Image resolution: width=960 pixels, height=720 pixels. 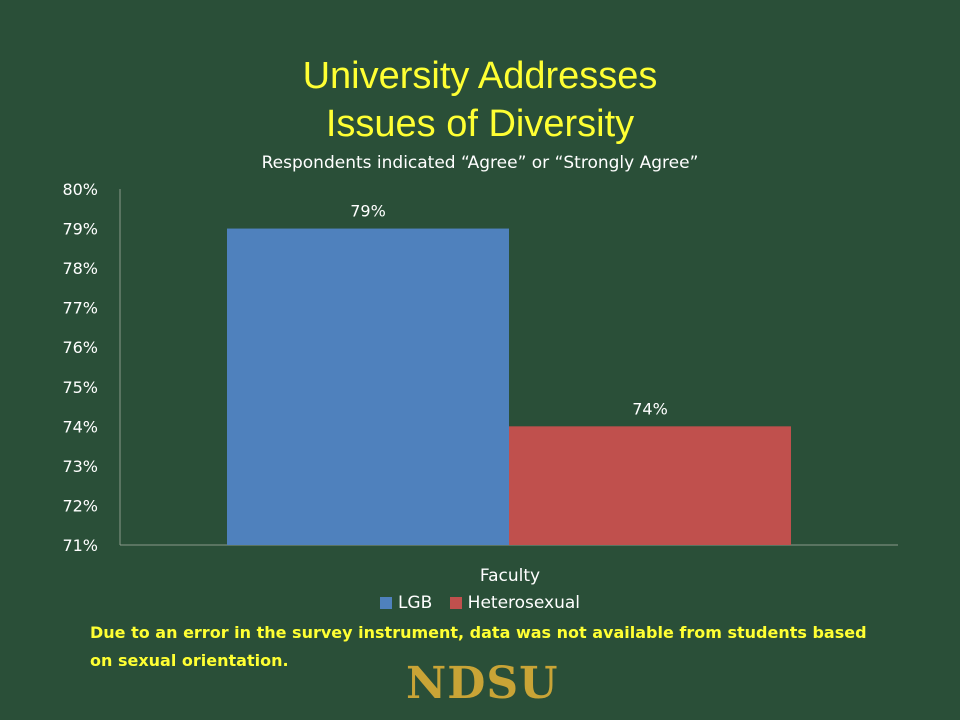 I want to click on y-tick-label: 75%, so click(x=80, y=387).